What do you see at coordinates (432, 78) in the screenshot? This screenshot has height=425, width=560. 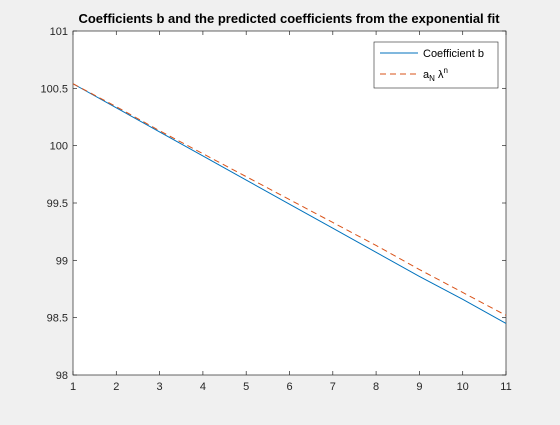 I see `legend-label-fit-subscript: N` at bounding box center [432, 78].